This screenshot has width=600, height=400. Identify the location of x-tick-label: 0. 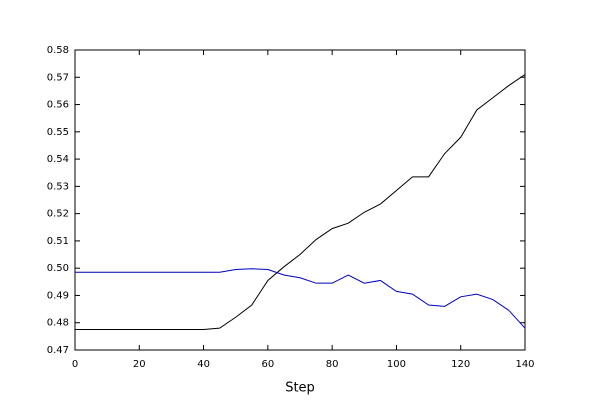
(75, 364).